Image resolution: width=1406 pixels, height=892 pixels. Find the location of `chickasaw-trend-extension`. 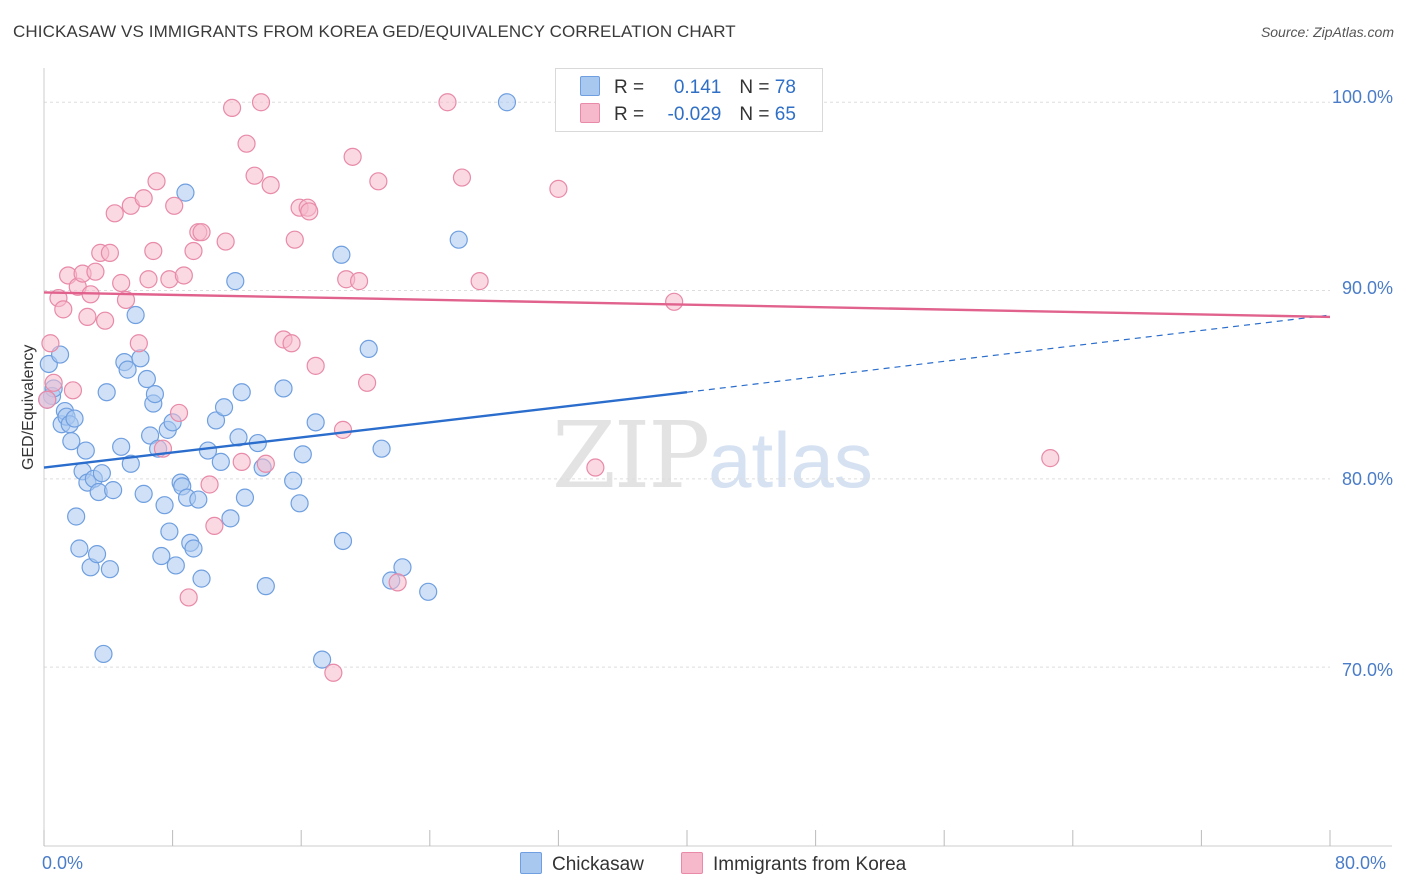

chickasaw-trend-extension is located at coordinates (1008, 353).